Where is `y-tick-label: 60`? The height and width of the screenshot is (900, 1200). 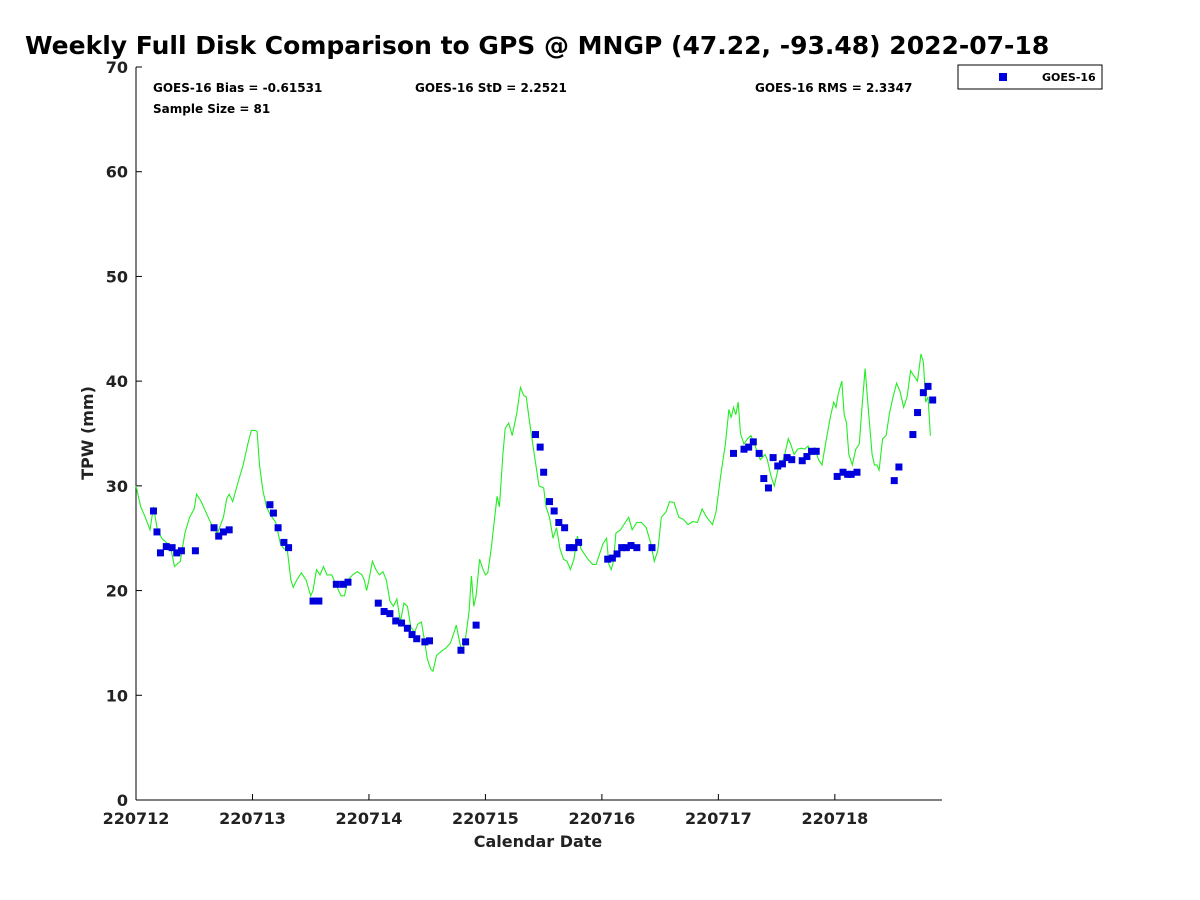
y-tick-label: 60 is located at coordinates (117, 172).